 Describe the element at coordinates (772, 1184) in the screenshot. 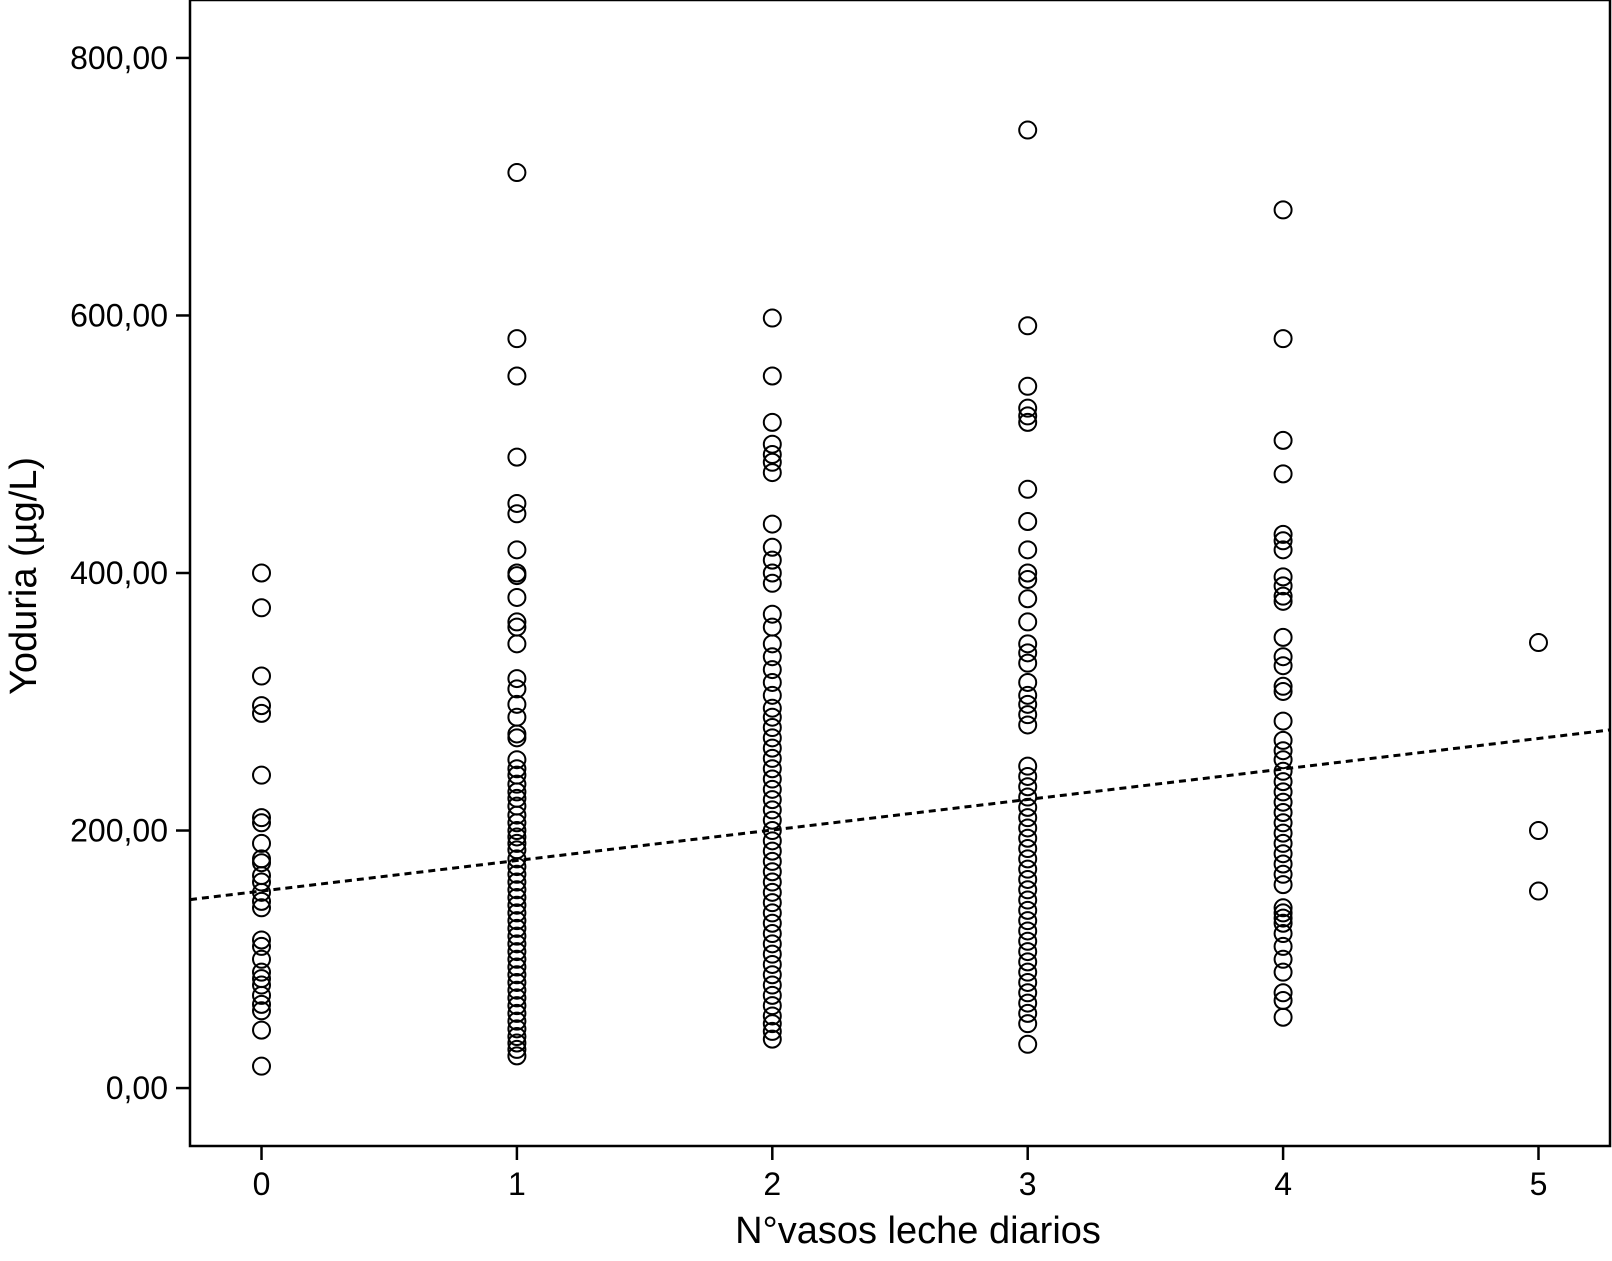

I see `x-tick-label: 2` at that location.